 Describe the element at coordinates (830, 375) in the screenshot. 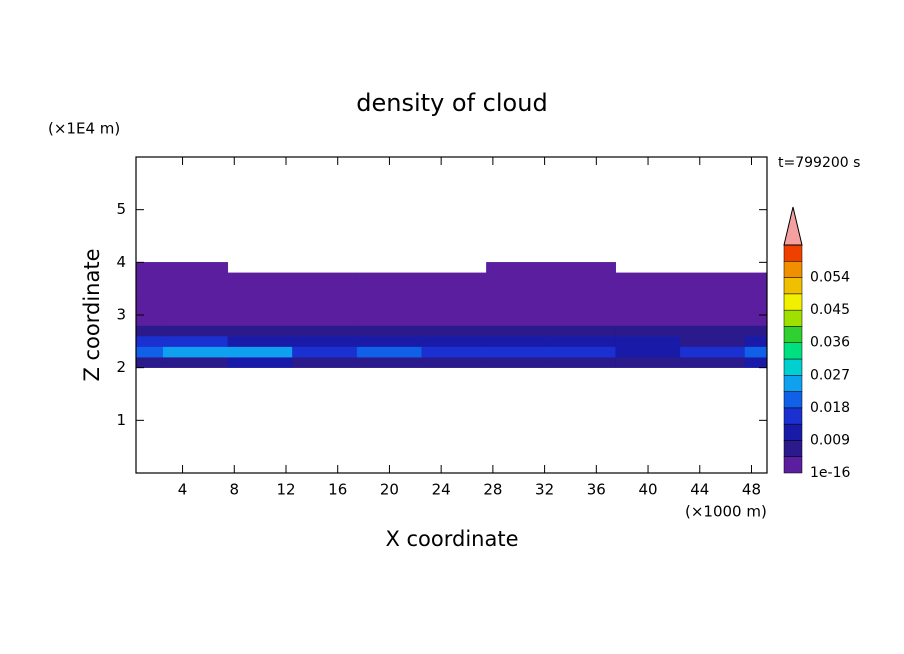

I see `colorbar-tick-label: 0.027` at that location.